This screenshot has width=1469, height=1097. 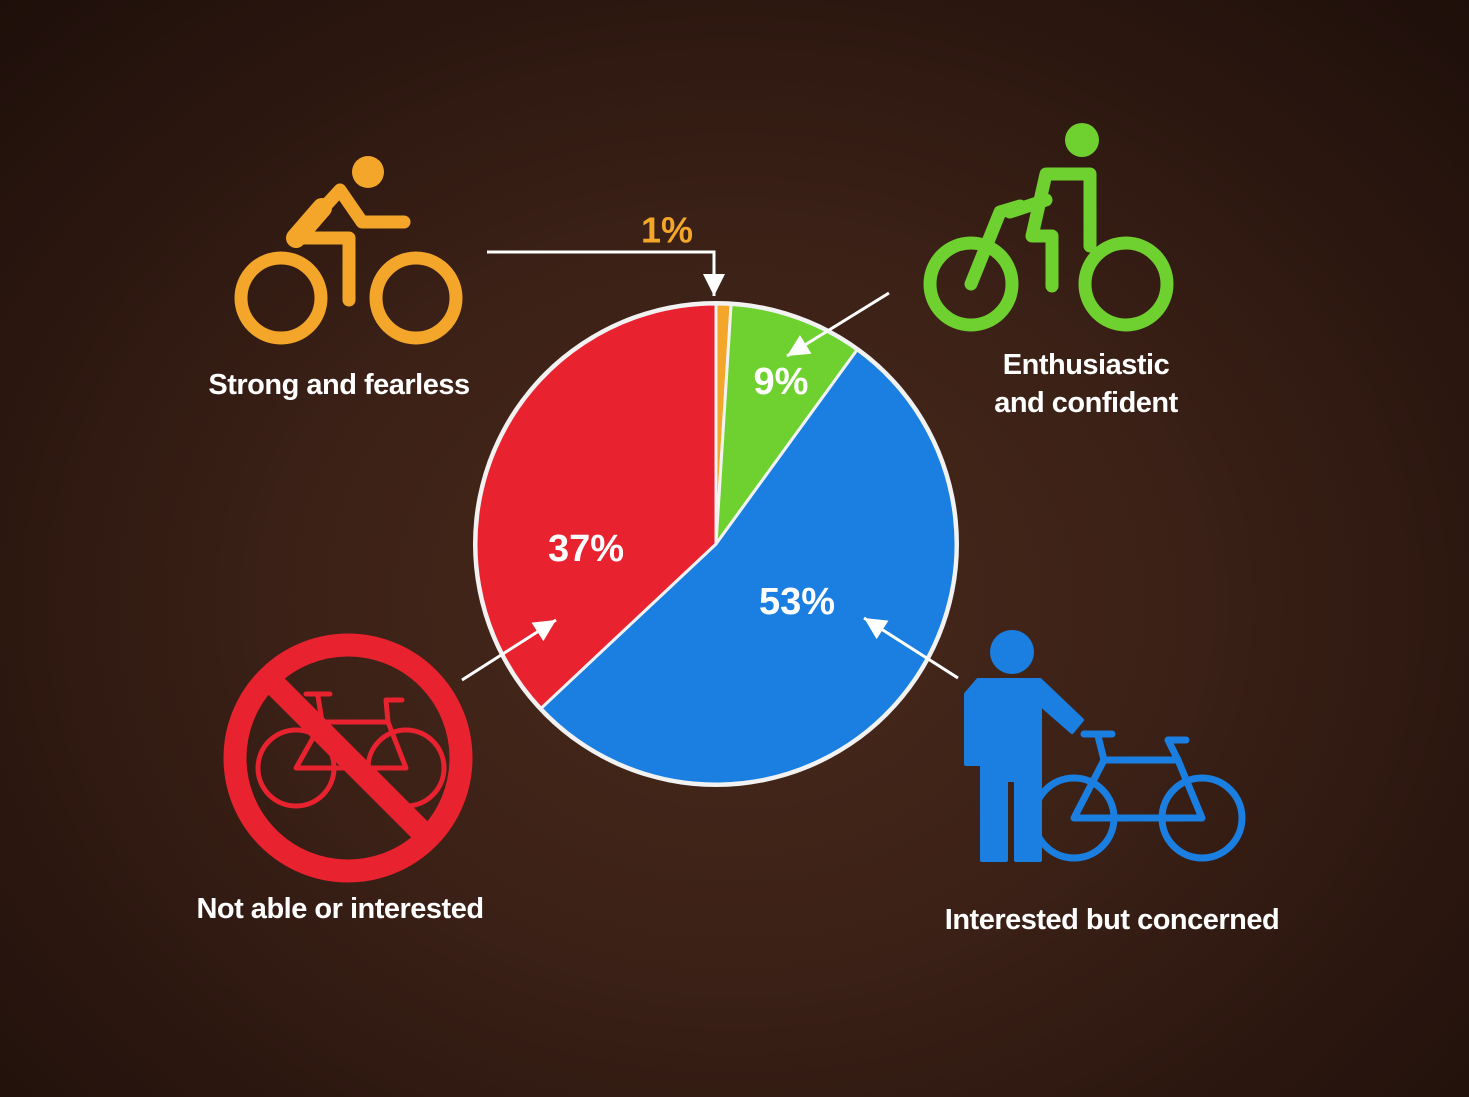 What do you see at coordinates (748, 567) in the screenshot?
I see `pie-slice-interested-but-concerned` at bounding box center [748, 567].